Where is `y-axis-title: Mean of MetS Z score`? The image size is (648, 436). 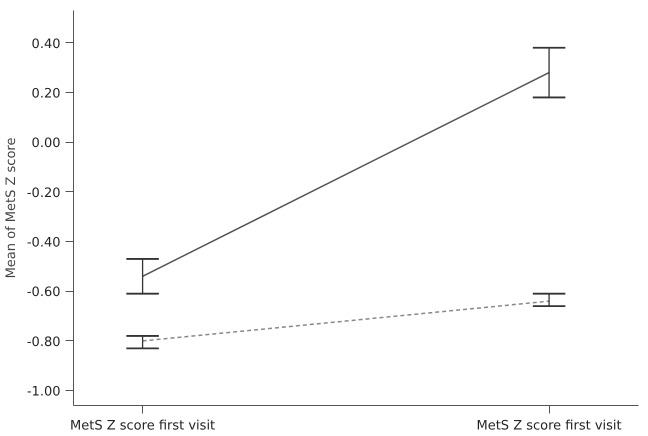
y-axis-title: Mean of MetS Z score is located at coordinates (11, 208).